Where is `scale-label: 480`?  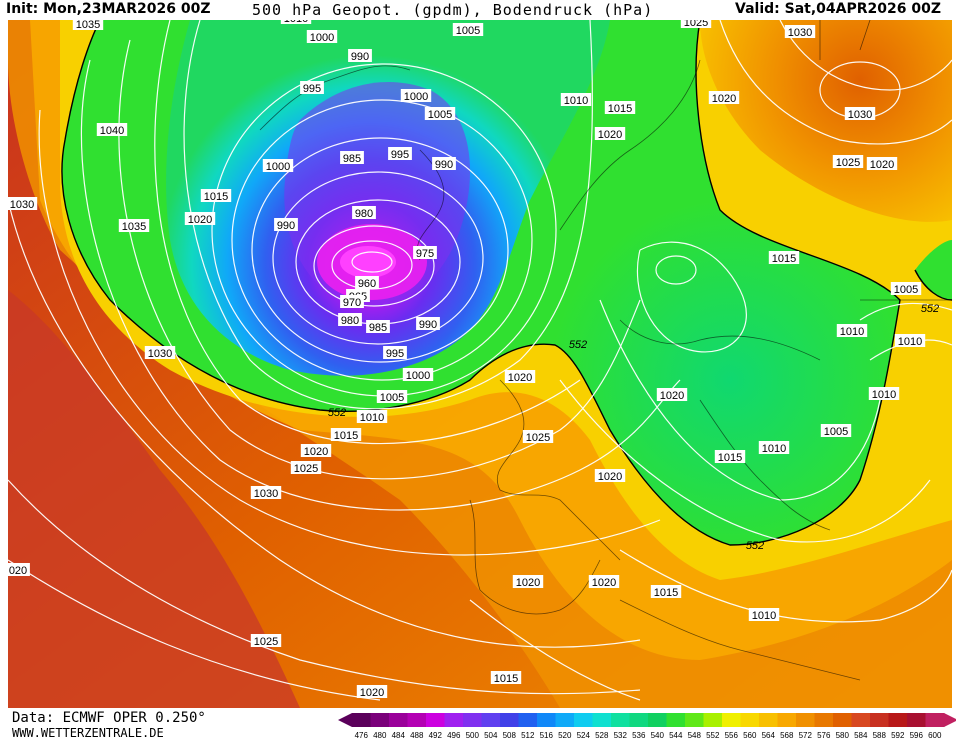 scale-label: 480 is located at coordinates (380, 735).